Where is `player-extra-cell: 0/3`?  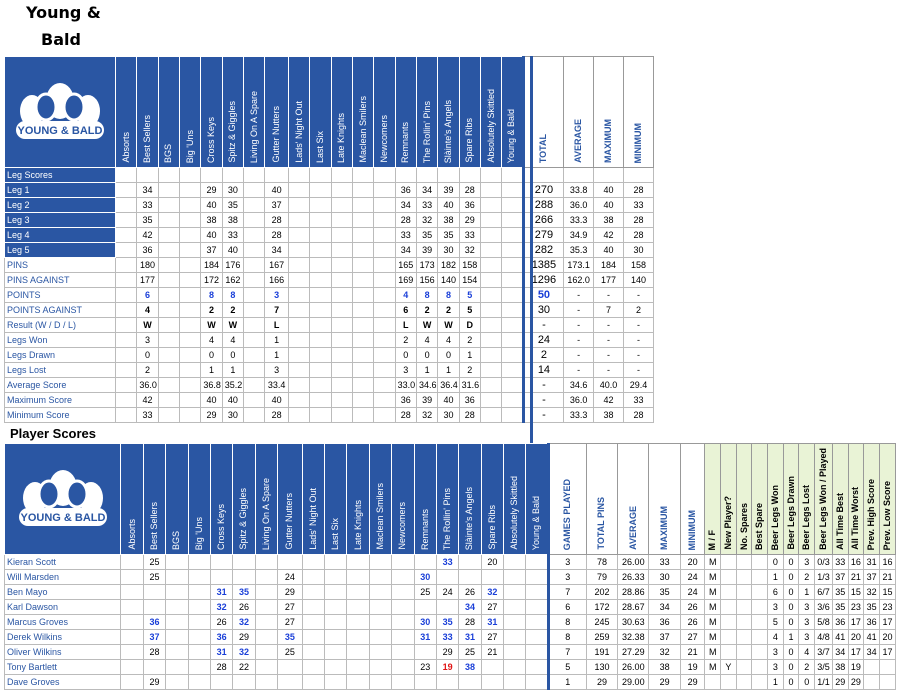 player-extra-cell: 0/3 is located at coordinates (823, 562).